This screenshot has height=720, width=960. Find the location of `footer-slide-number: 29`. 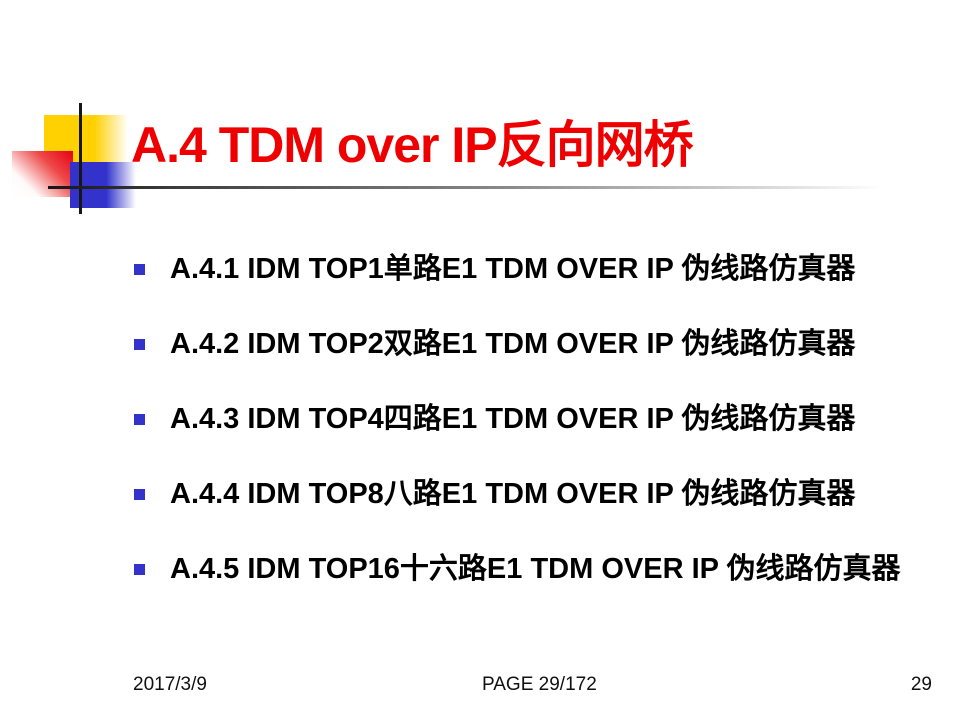

footer-slide-number: 29 is located at coordinates (921, 684).